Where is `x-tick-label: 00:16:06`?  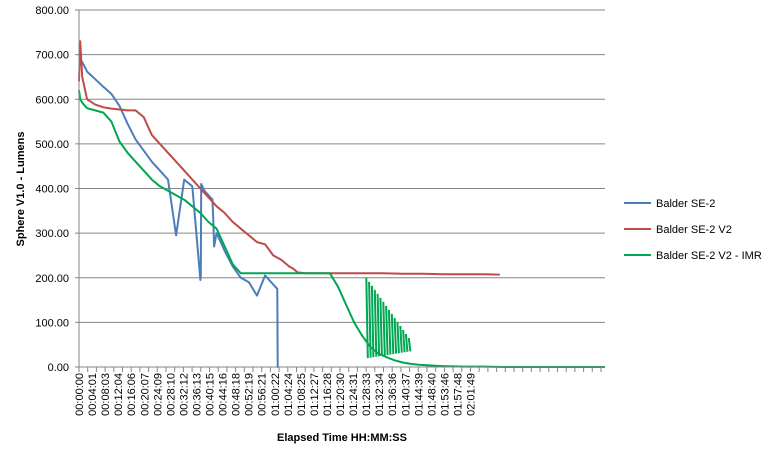
x-tick-label: 00:16:06 is located at coordinates (132, 394).